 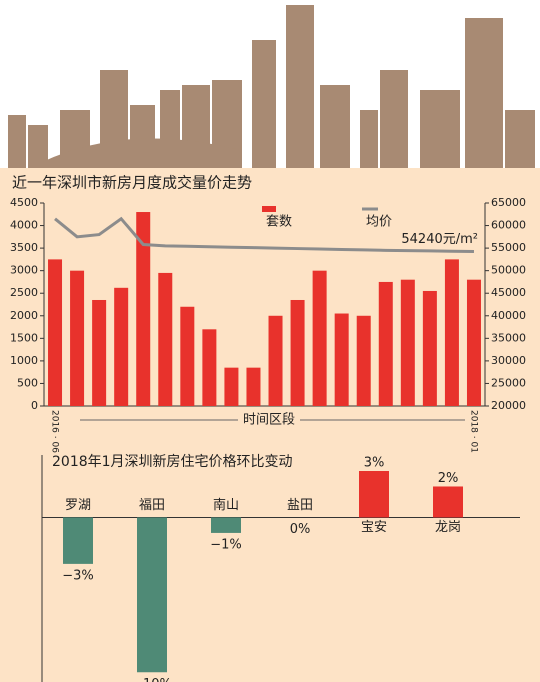 I want to click on y-tick-label: 0, so click(x=34, y=405).